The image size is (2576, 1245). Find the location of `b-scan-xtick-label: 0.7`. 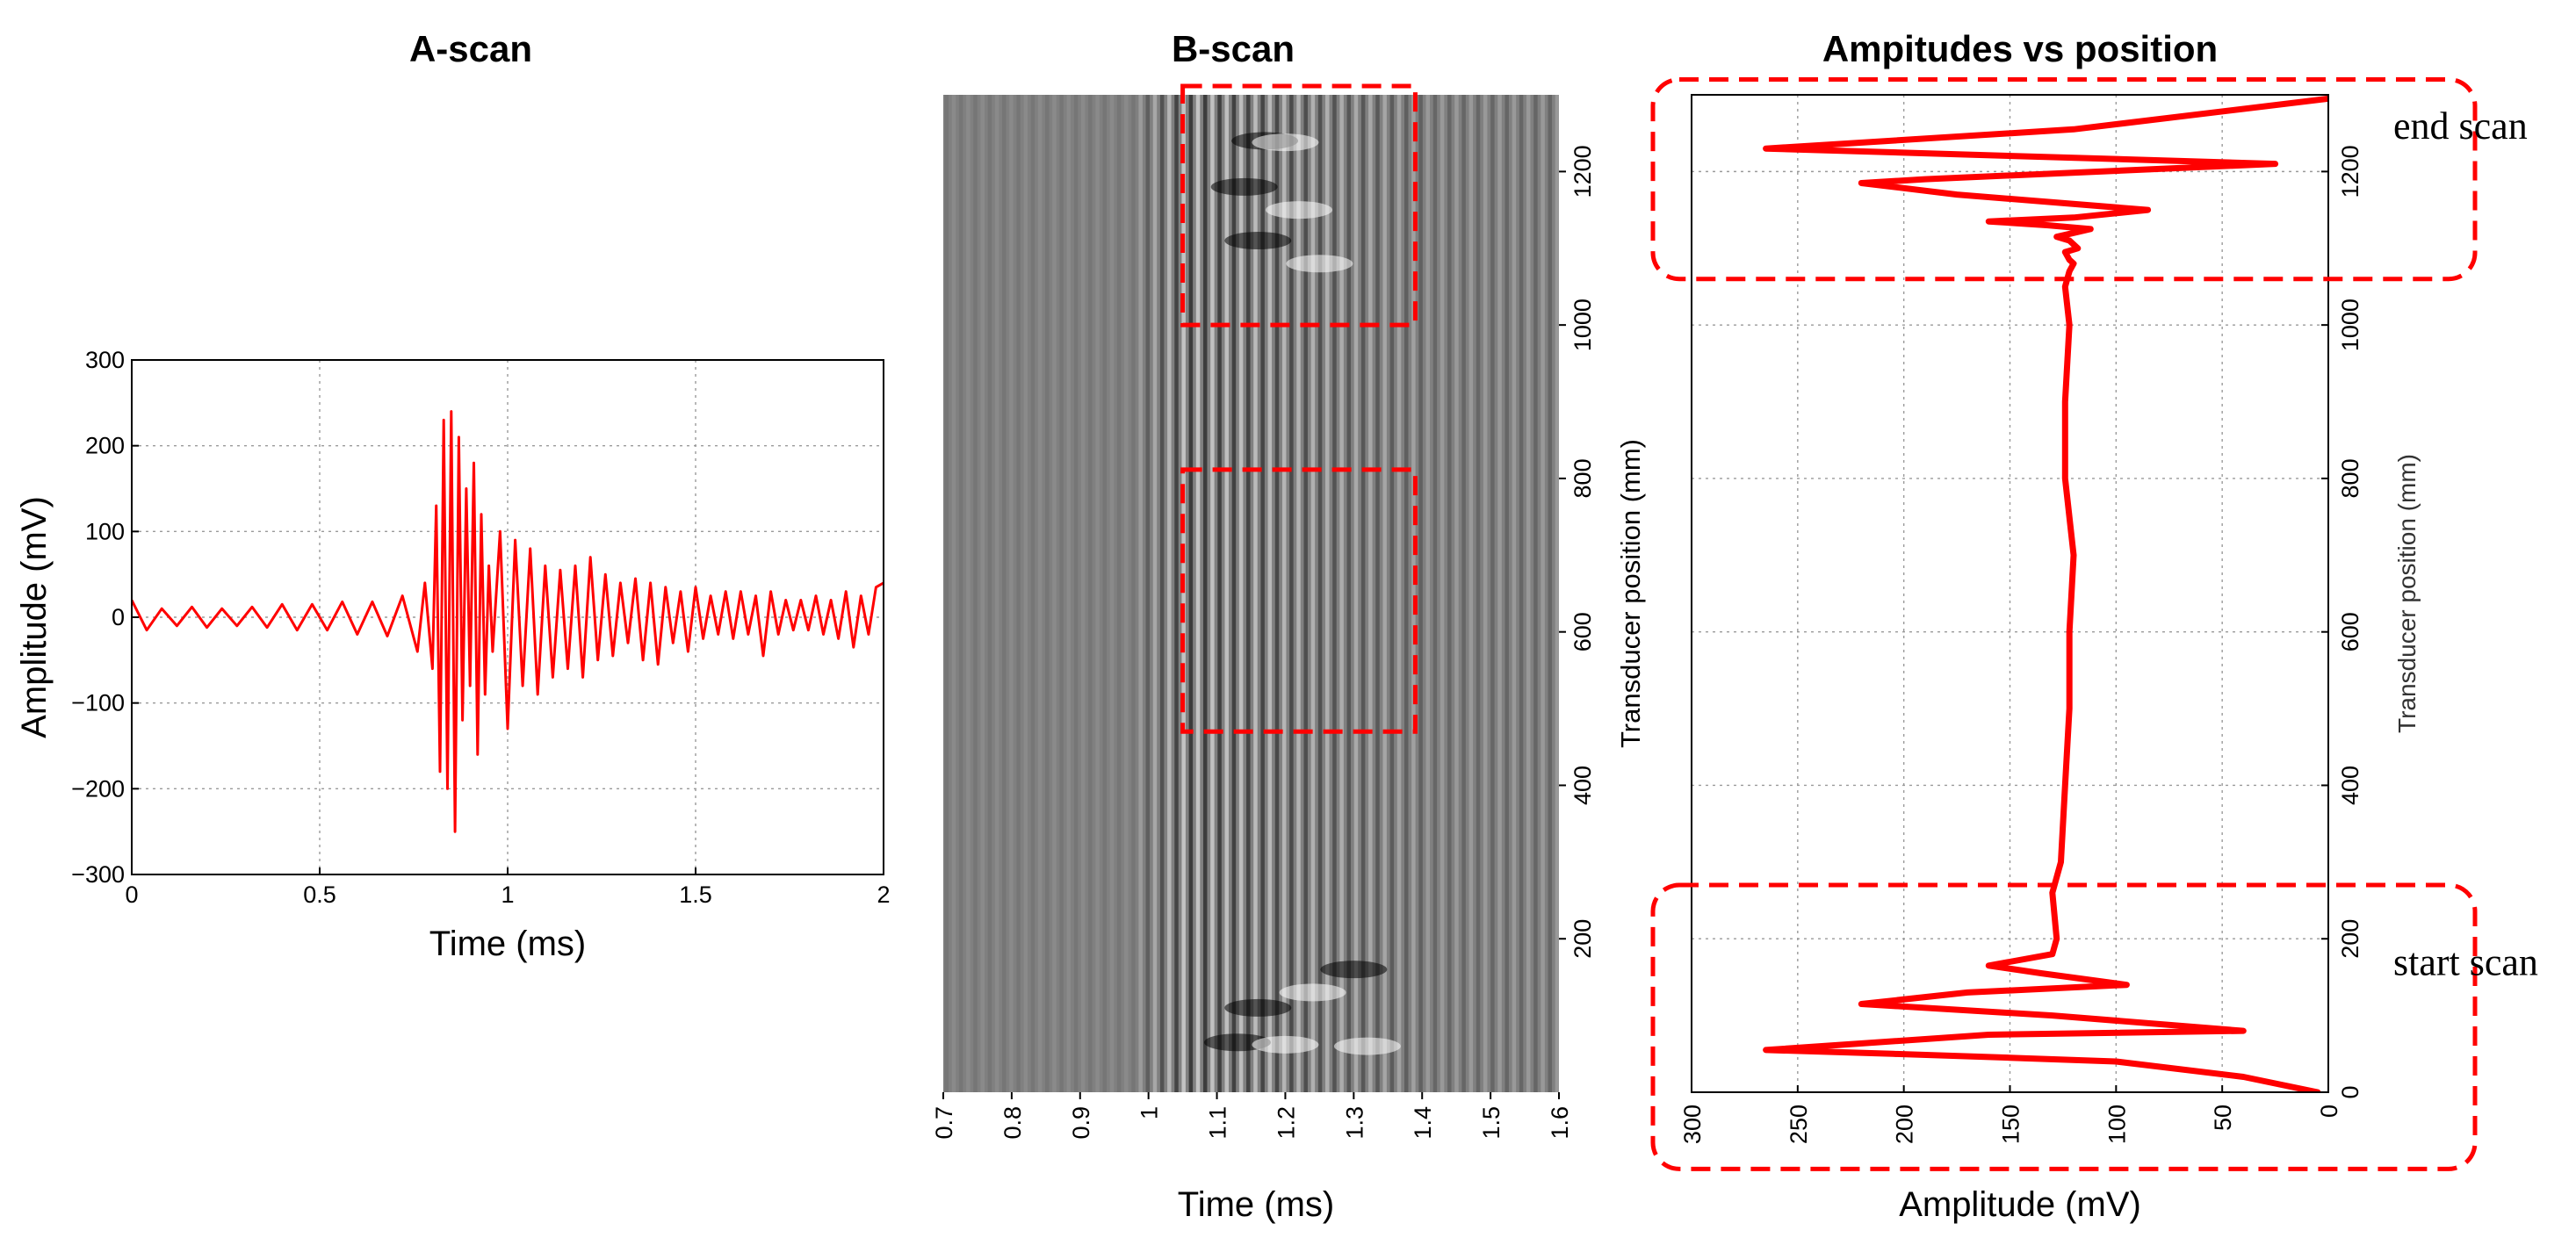

b-scan-xtick-label: 0.7 is located at coordinates (944, 1123).